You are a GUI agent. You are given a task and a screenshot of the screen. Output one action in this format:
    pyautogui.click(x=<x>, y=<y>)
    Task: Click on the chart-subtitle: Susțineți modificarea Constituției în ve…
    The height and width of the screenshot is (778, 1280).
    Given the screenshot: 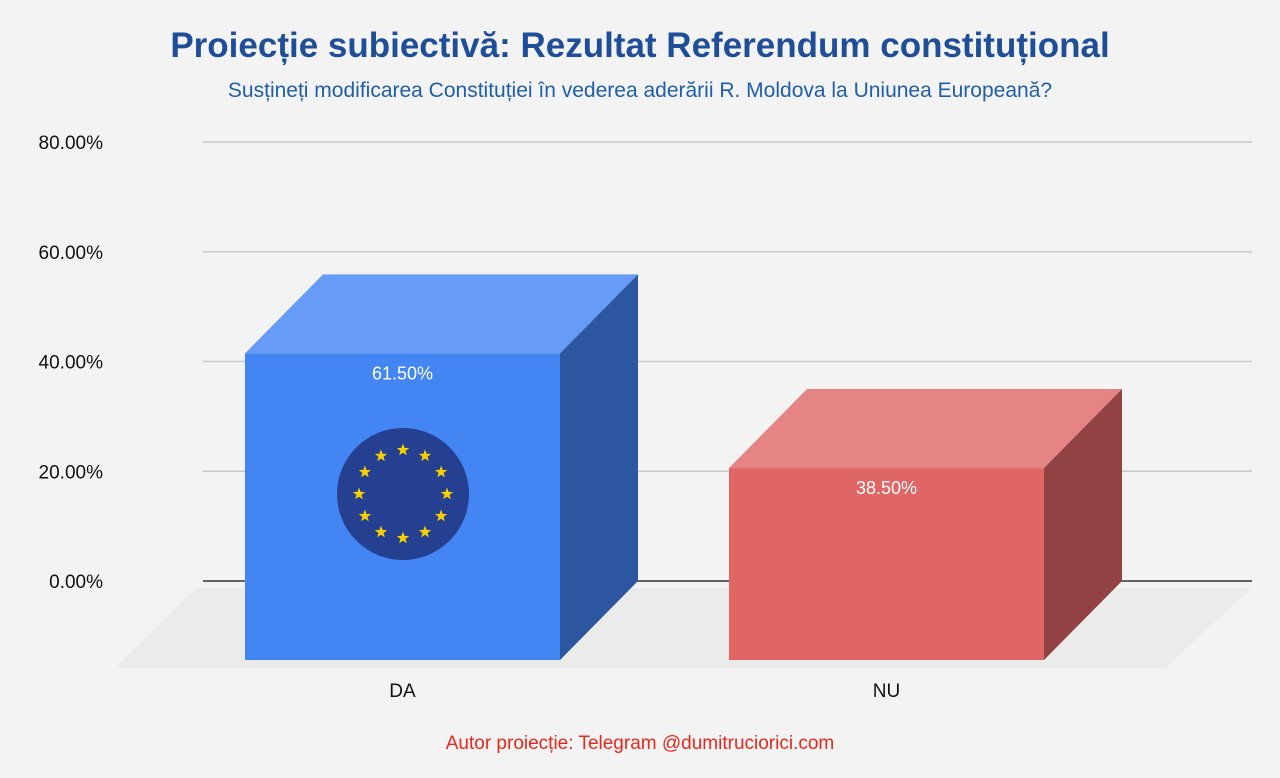 What is the action you would take?
    pyautogui.click(x=640, y=90)
    